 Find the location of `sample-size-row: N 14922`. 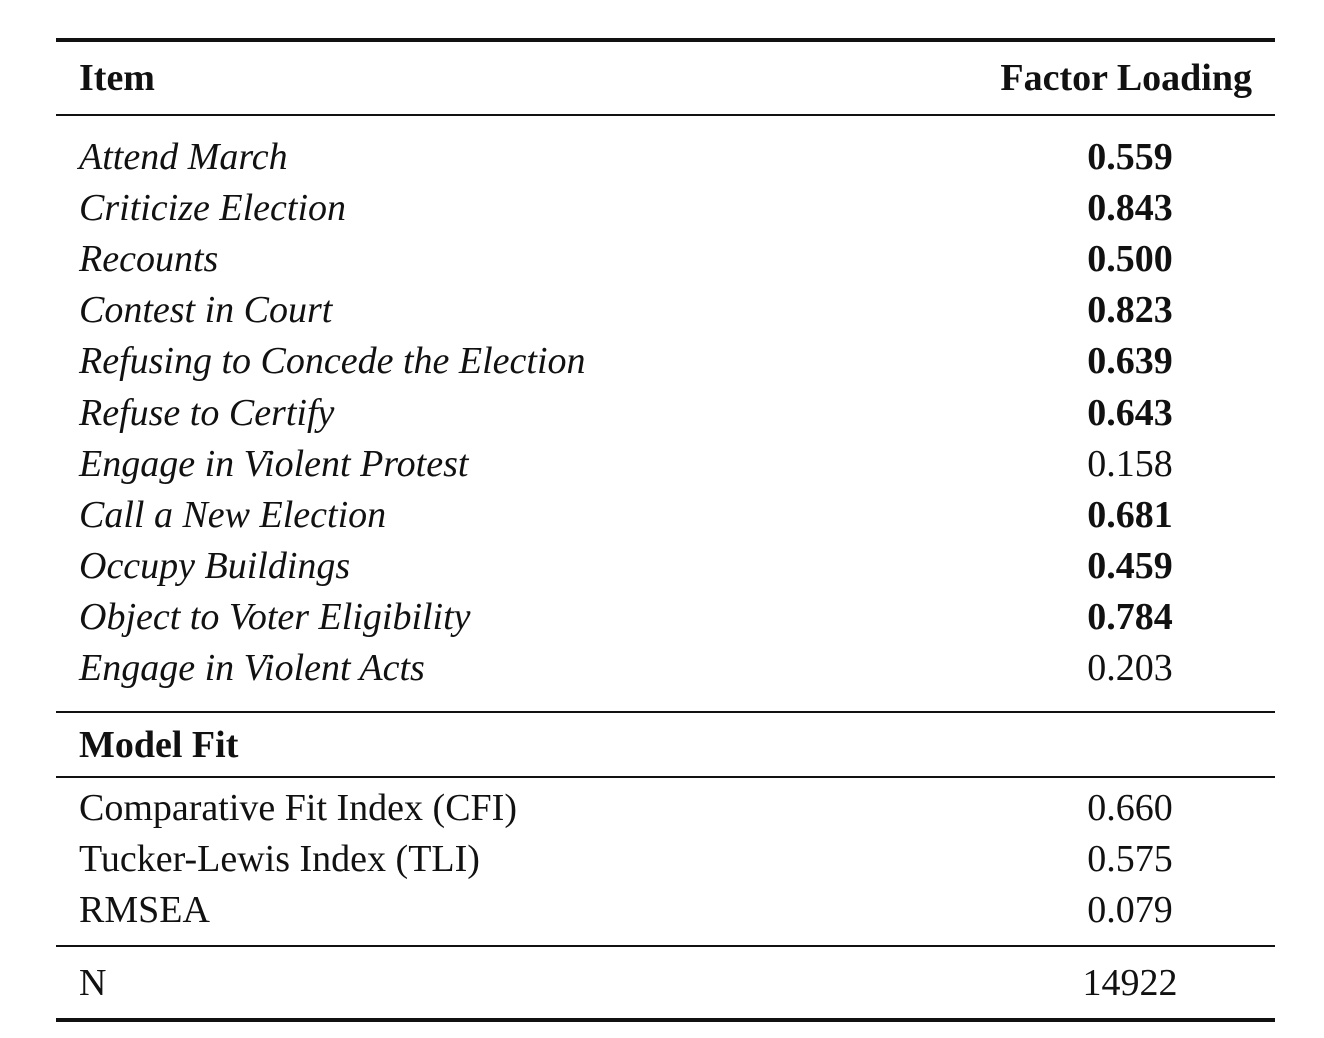

sample-size-row: N 14922 is located at coordinates (665, 982).